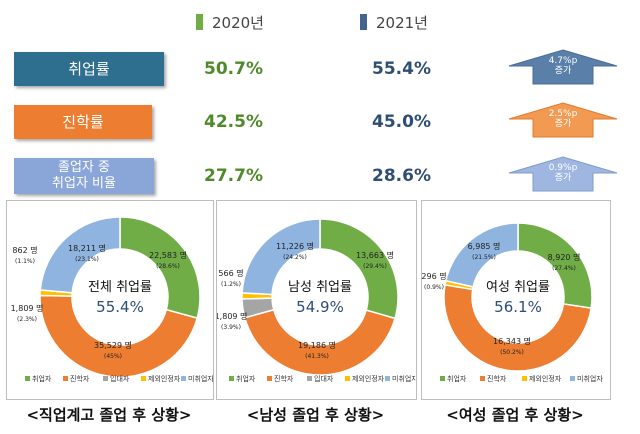 The width and height of the screenshot is (640, 434). Describe the element at coordinates (113, 345) in the screenshot. I see `slice-label-count: 35,529 명` at that location.